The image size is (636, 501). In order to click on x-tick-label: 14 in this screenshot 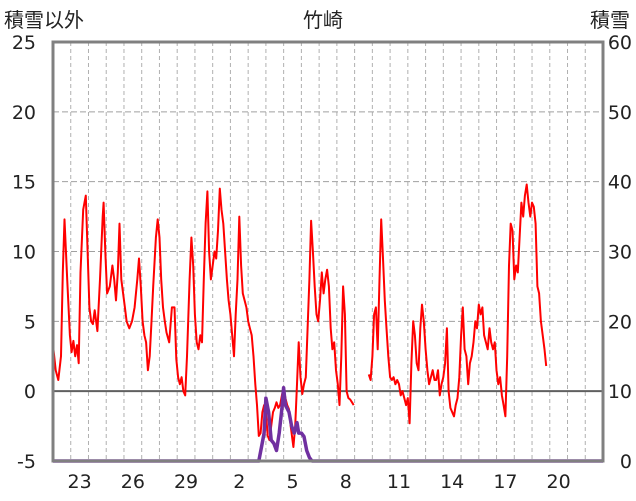, I will do `click(452, 482)`.